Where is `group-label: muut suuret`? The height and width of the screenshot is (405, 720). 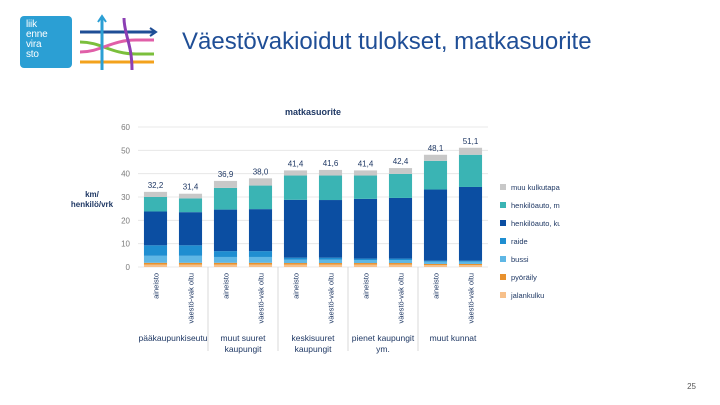 group-label: muut suuret is located at coordinates (244, 338).